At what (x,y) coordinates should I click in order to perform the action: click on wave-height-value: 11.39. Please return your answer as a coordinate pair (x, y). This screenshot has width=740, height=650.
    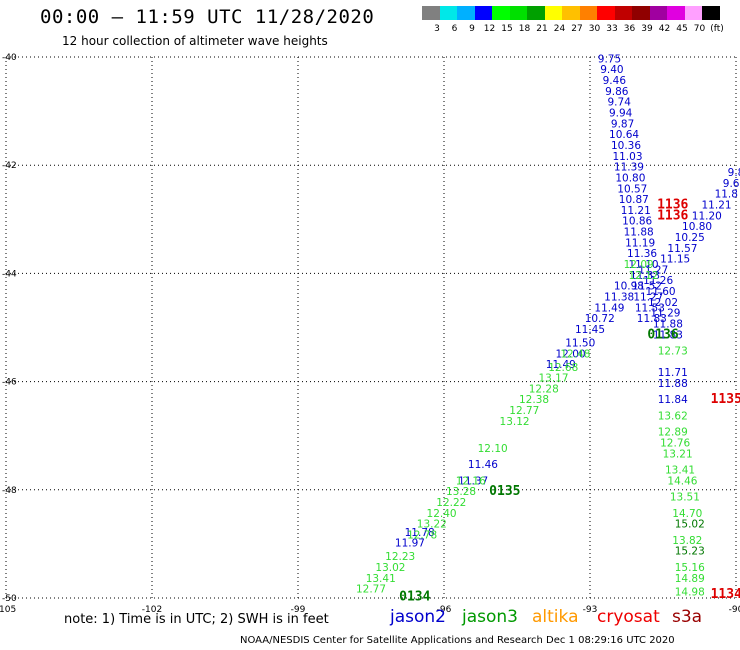
    Looking at the image, I should click on (629, 168).